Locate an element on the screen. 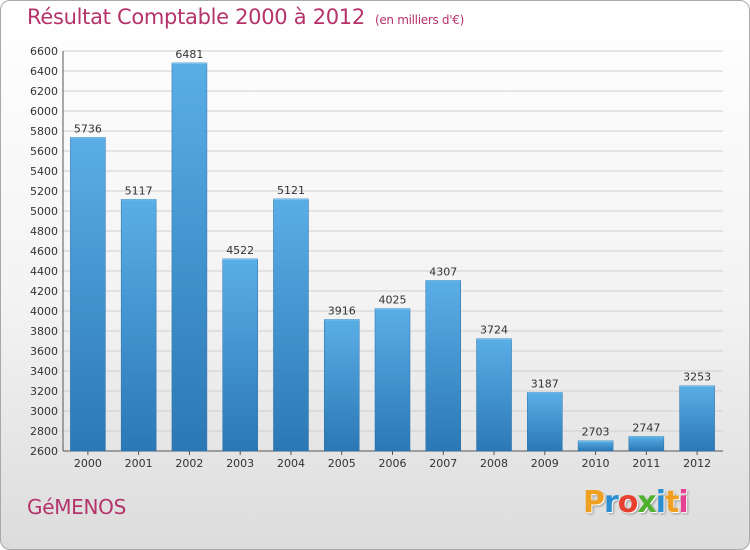 The width and height of the screenshot is (750, 550). y-tick-label: 3600 is located at coordinates (44, 351).